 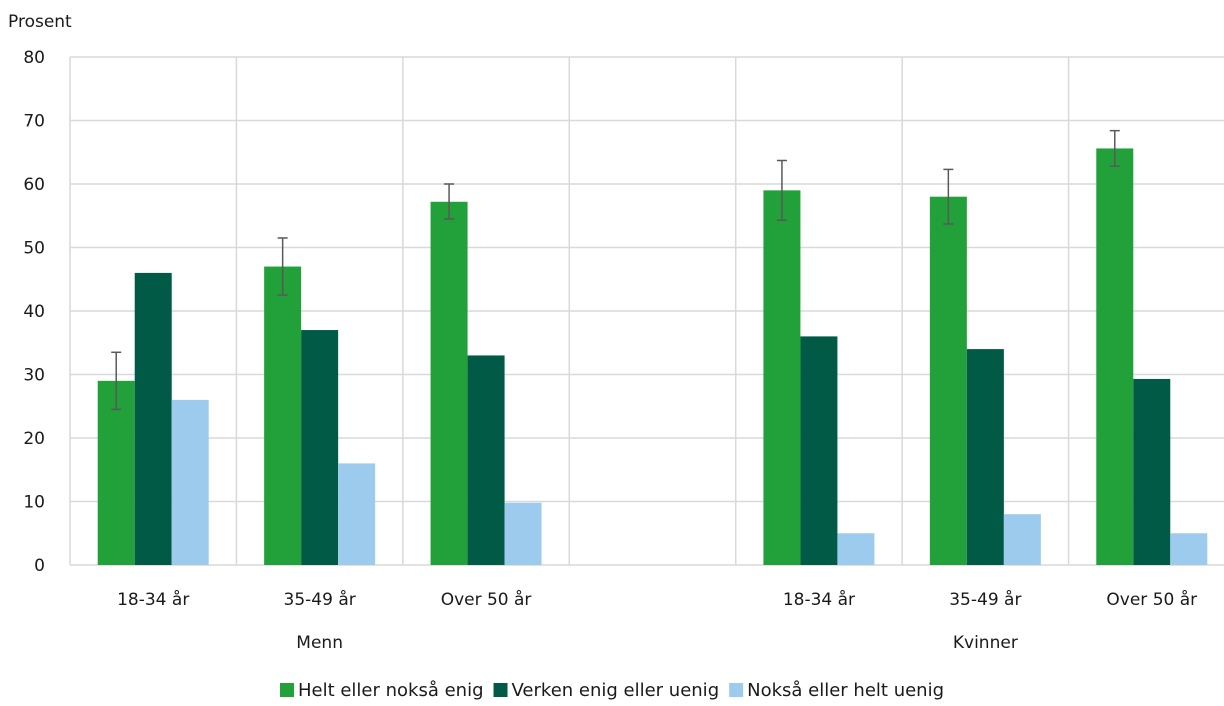 I want to click on y-tick-label: 50, so click(x=34, y=249).